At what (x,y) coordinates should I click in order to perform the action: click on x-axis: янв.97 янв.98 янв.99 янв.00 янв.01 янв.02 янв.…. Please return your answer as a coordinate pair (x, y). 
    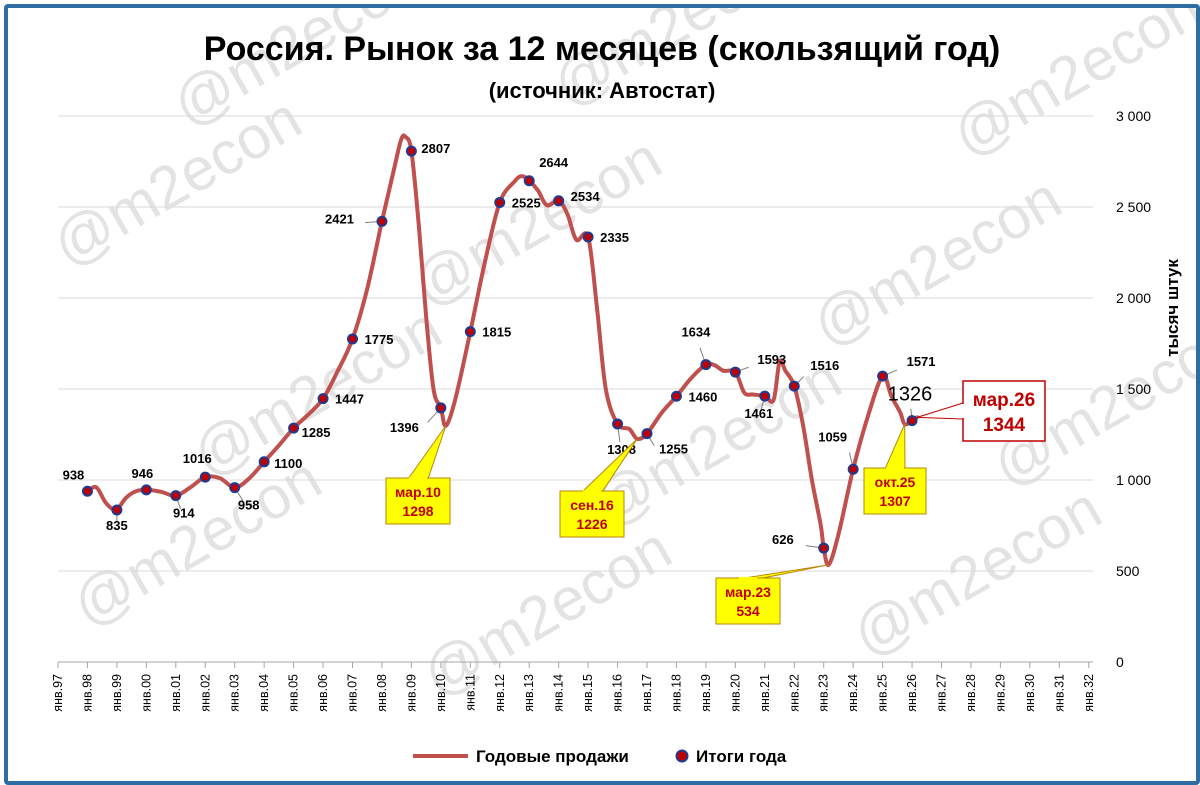
    Looking at the image, I should click on (573, 686).